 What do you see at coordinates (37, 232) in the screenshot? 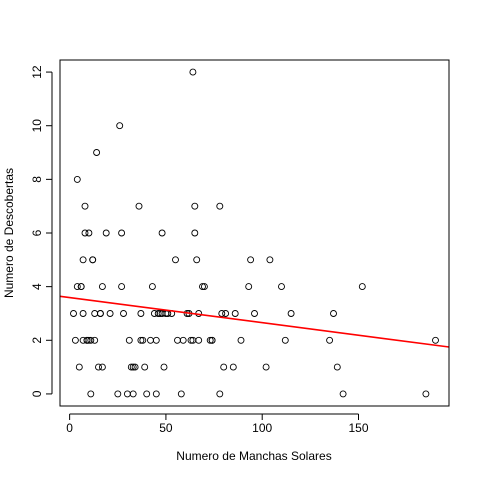
I see `y-tick-label: 6` at bounding box center [37, 232].